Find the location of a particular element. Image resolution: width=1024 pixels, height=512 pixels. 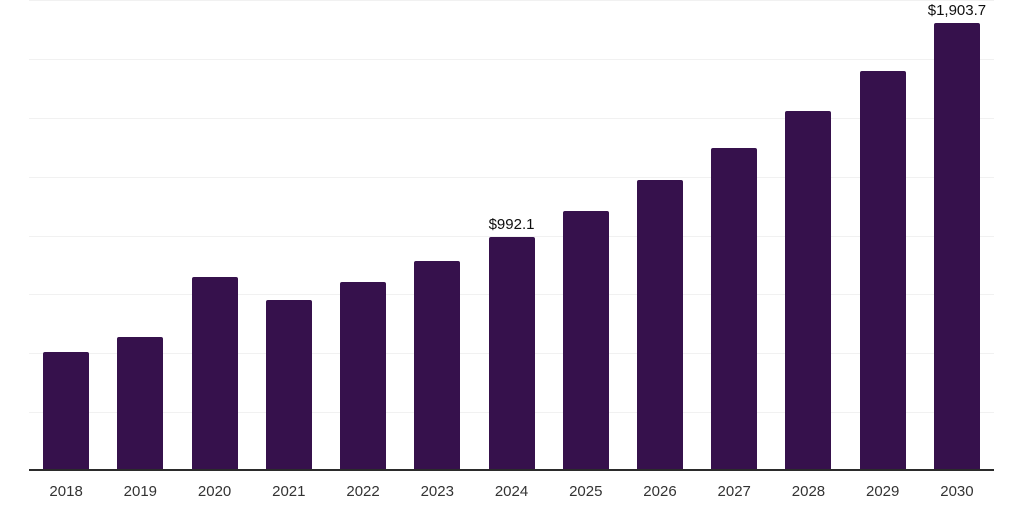

x-tick-label-2024: 2024 is located at coordinates (511, 491).